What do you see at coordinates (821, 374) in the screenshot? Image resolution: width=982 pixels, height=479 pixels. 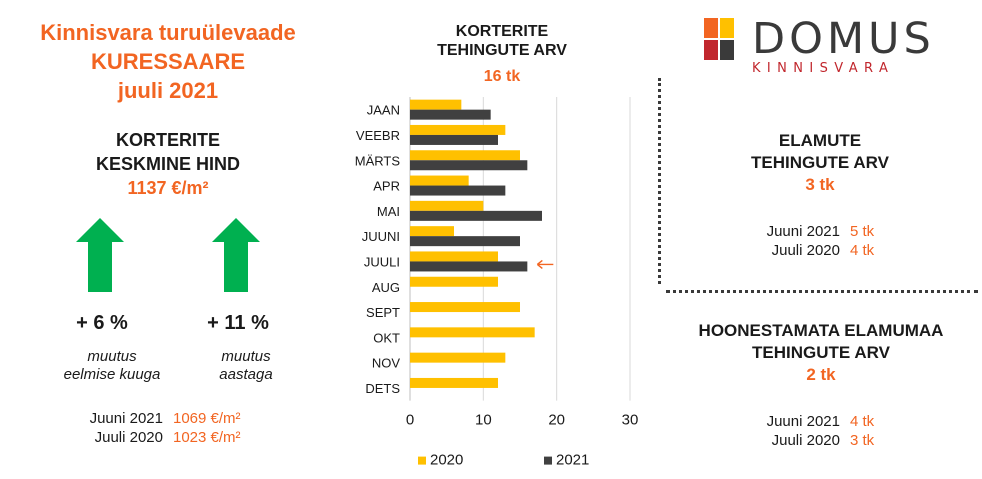 I see `land-value: 2 tk` at bounding box center [821, 374].